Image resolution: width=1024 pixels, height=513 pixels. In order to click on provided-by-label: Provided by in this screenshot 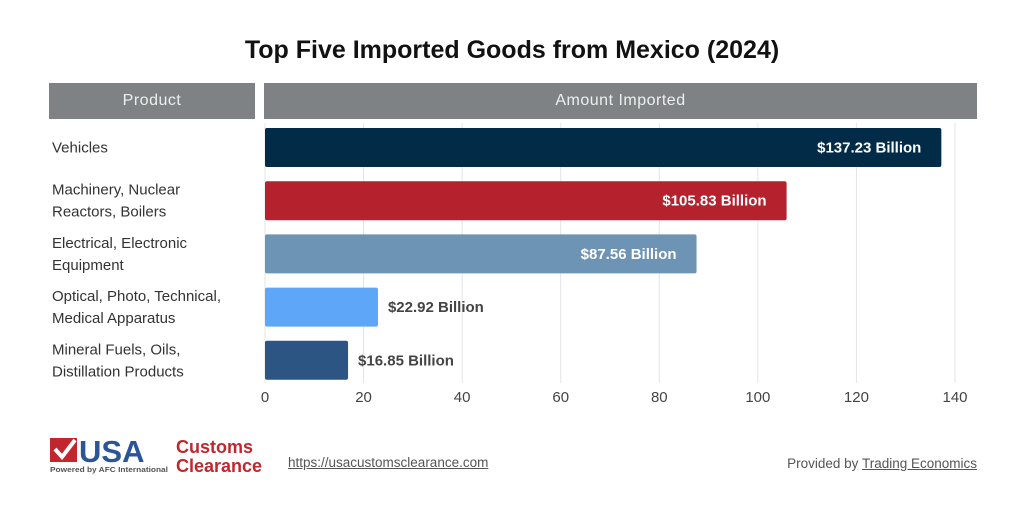, I will do `click(824, 463)`.